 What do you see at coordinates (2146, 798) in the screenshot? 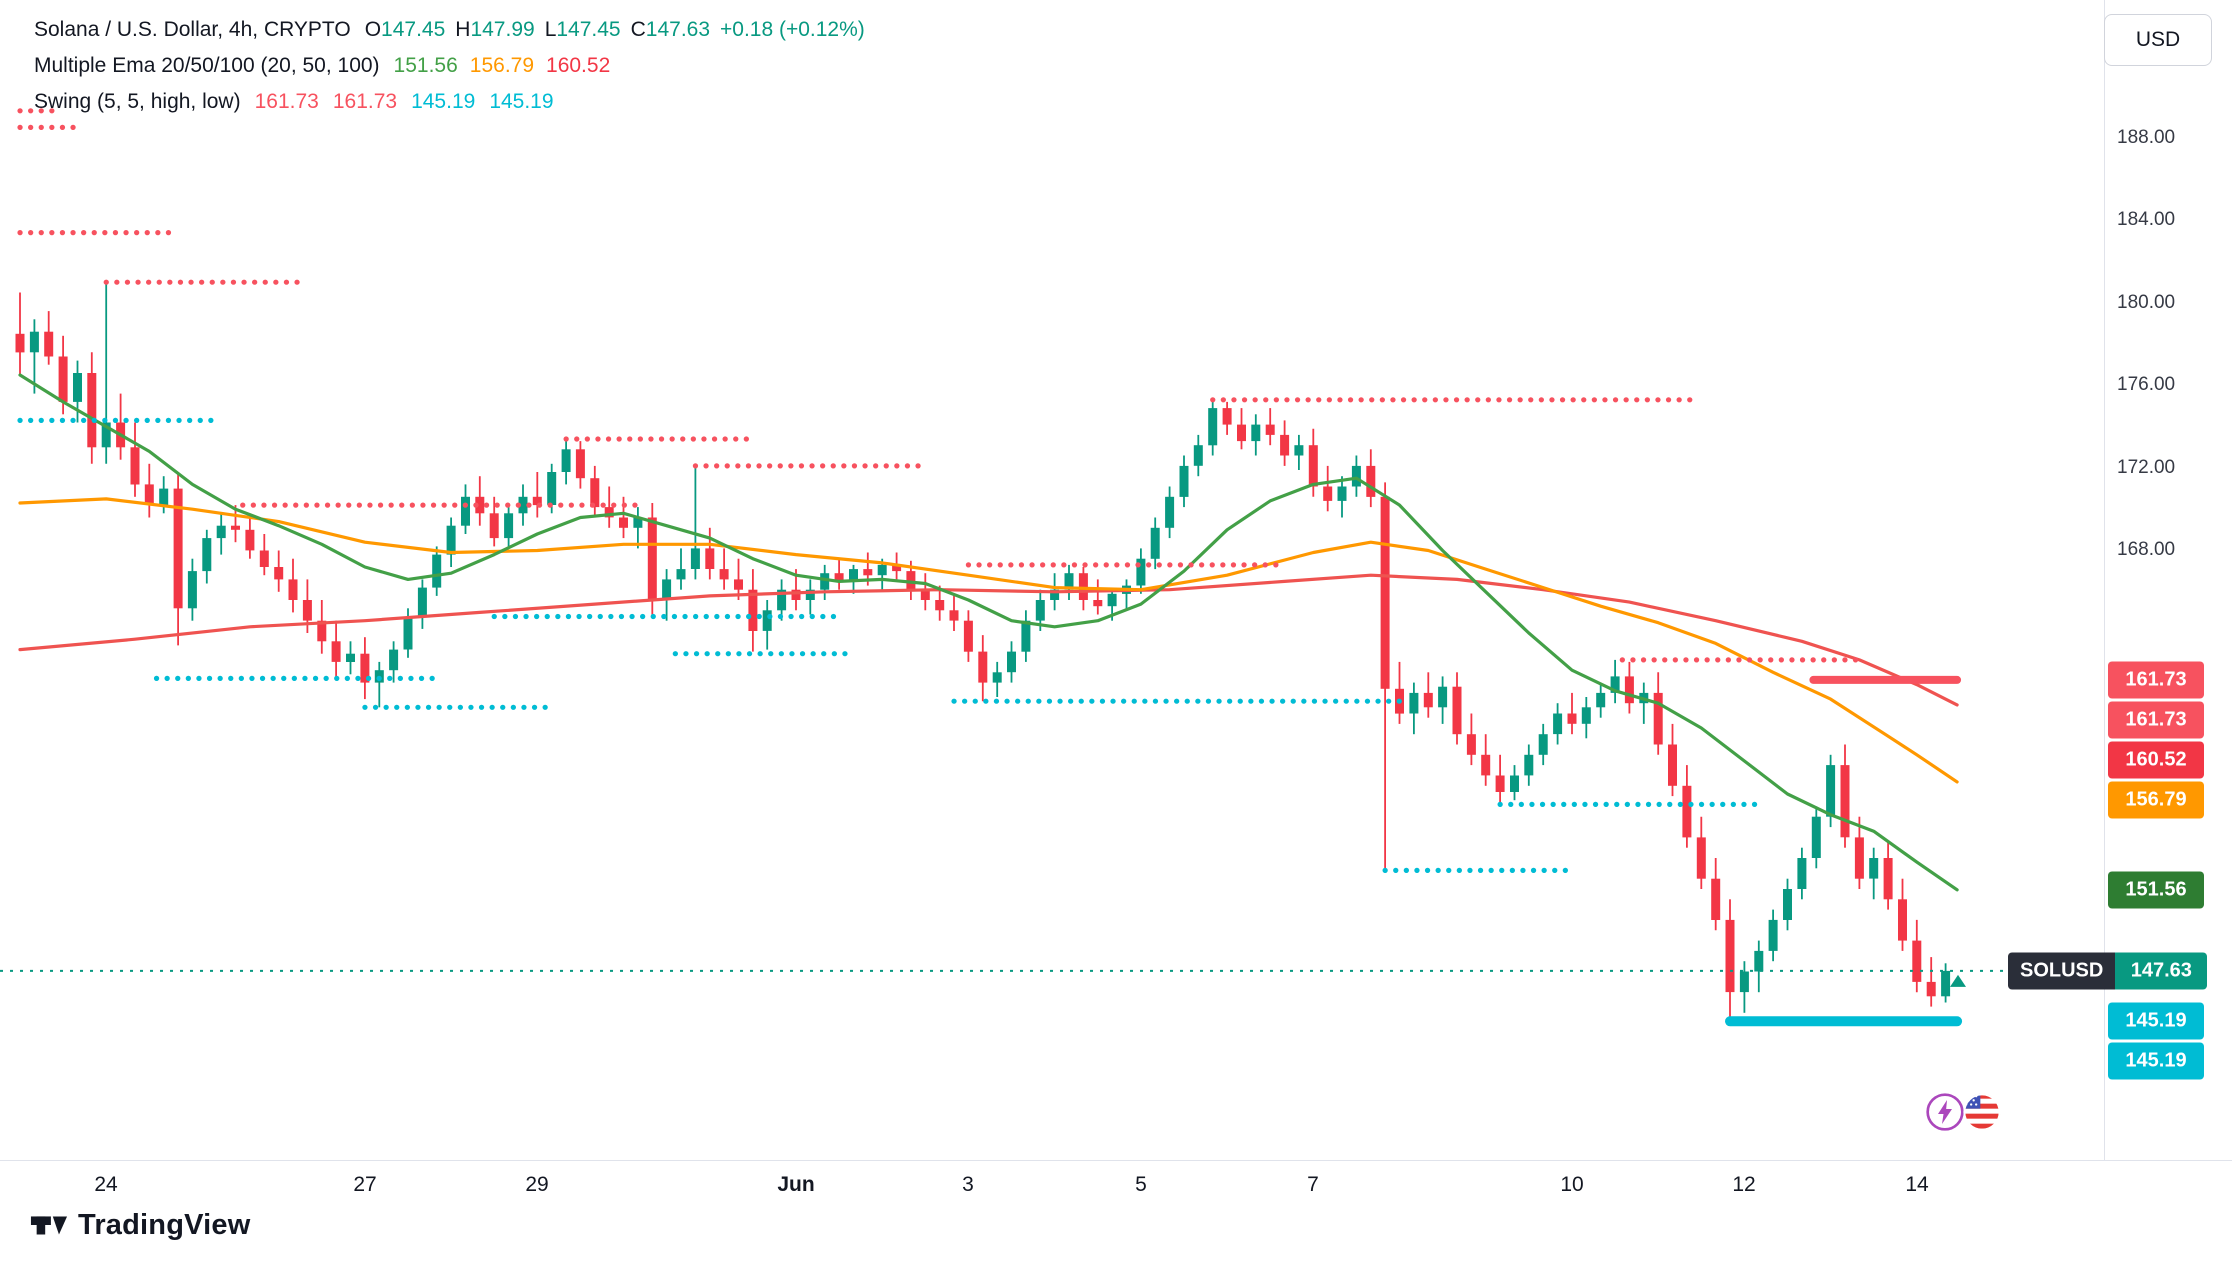
I see `price-axis-label: 156.00` at bounding box center [2146, 798].